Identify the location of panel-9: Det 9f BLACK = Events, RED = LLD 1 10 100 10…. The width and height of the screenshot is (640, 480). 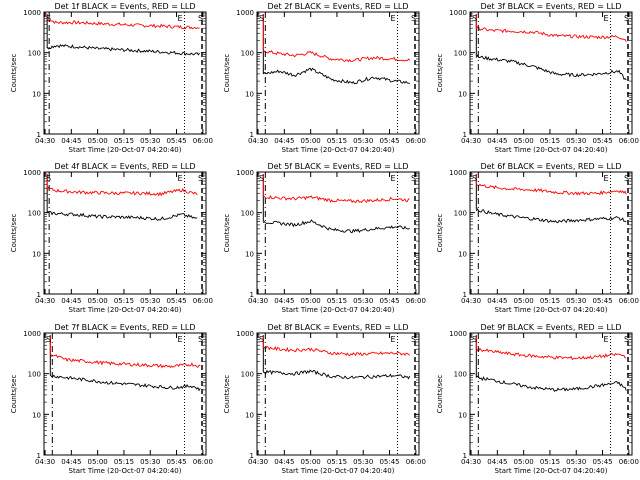
(537, 399).